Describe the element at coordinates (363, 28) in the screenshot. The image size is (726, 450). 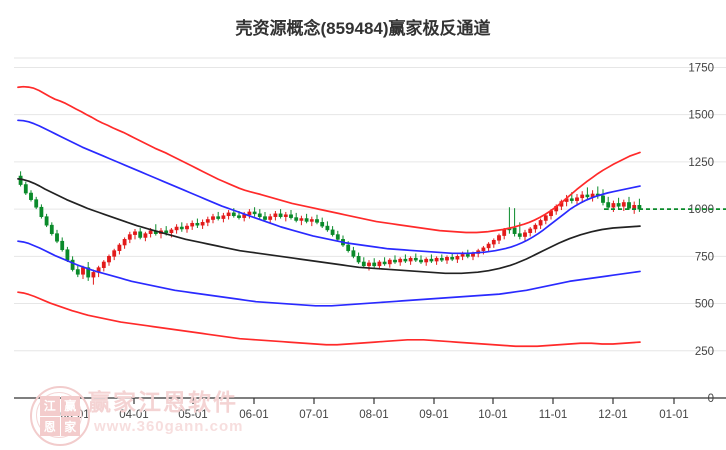
I see `chart-title: 壳资源概念(859484)赢家极反通道` at that location.